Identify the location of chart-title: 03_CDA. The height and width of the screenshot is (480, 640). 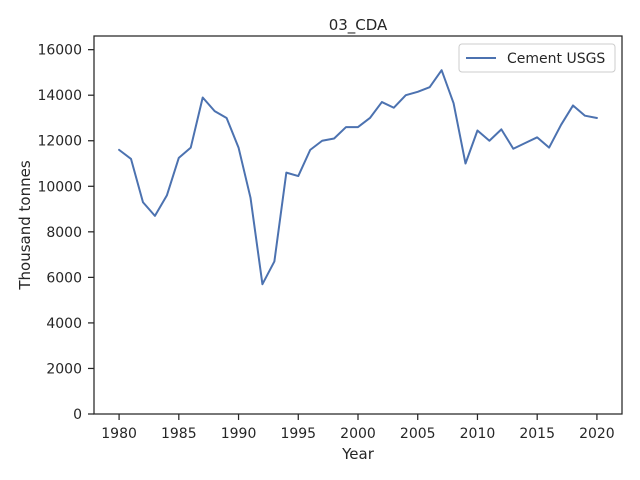
(358, 25).